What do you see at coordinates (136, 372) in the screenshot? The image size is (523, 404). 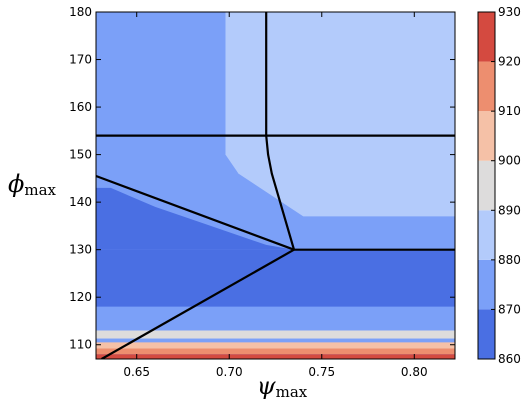 I see `x-tick-label: 0.65` at bounding box center [136, 372].